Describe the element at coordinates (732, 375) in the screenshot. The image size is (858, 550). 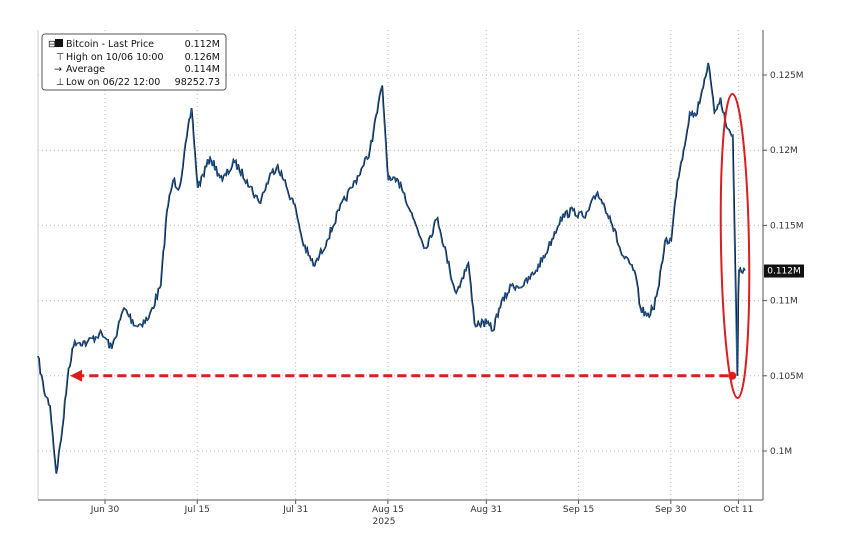
I see `arrow-origin-dot` at that location.